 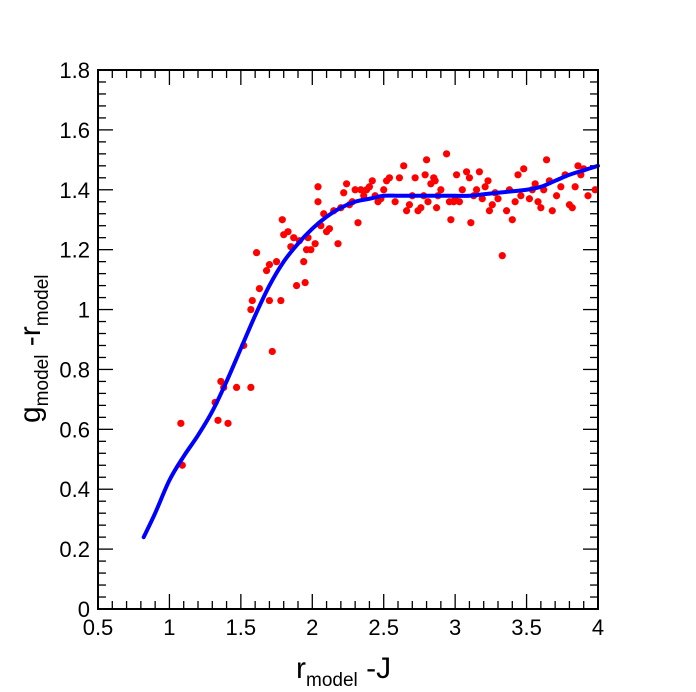 What do you see at coordinates (455, 627) in the screenshot?
I see `x-tick-label: 3` at bounding box center [455, 627].